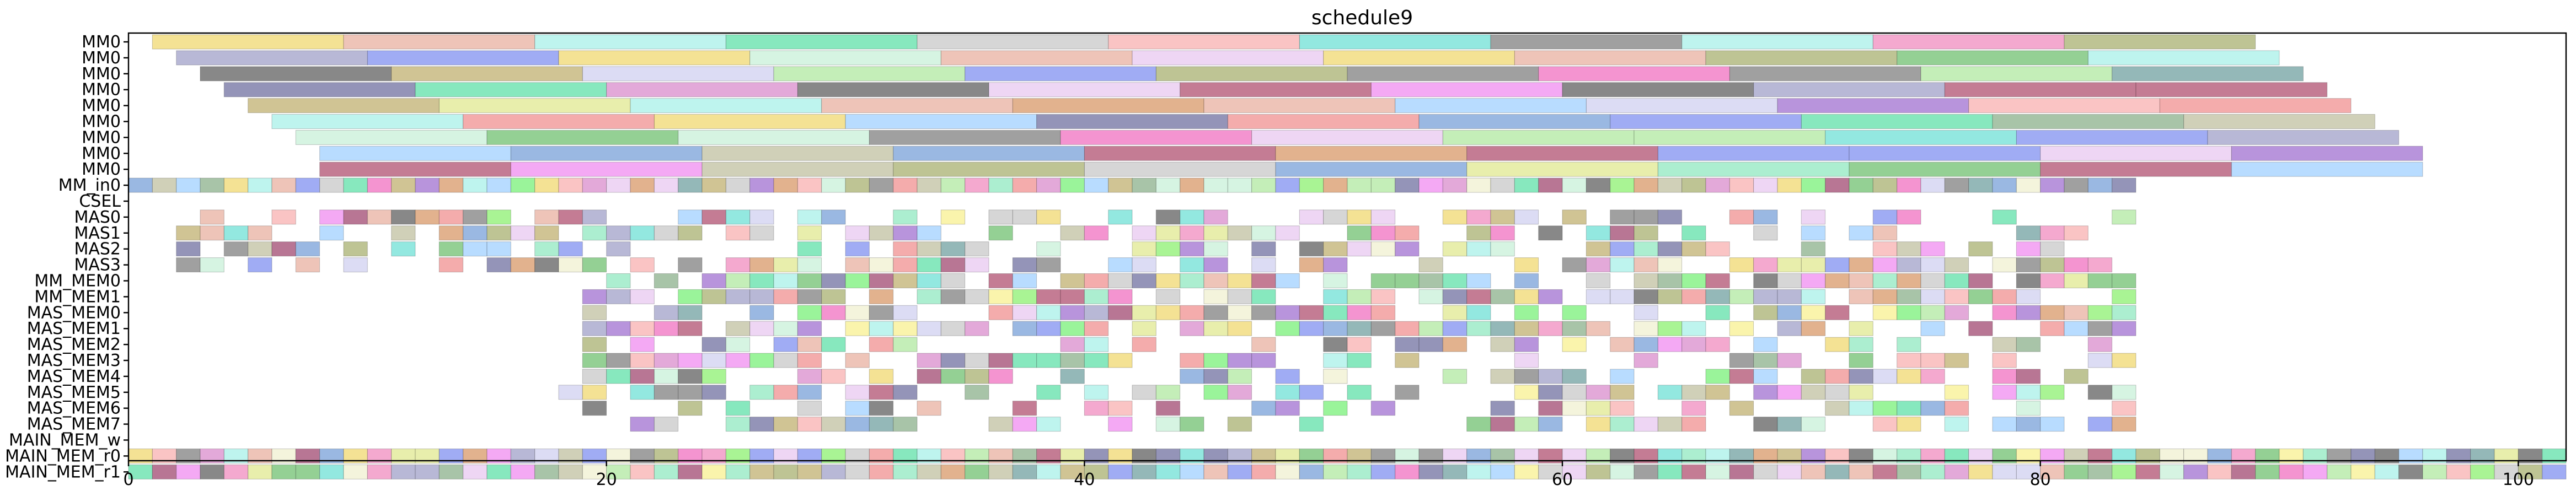 This screenshot has height=496, width=2576. Describe the element at coordinates (1084, 479) in the screenshot. I see `x-tick-label: 40` at that location.